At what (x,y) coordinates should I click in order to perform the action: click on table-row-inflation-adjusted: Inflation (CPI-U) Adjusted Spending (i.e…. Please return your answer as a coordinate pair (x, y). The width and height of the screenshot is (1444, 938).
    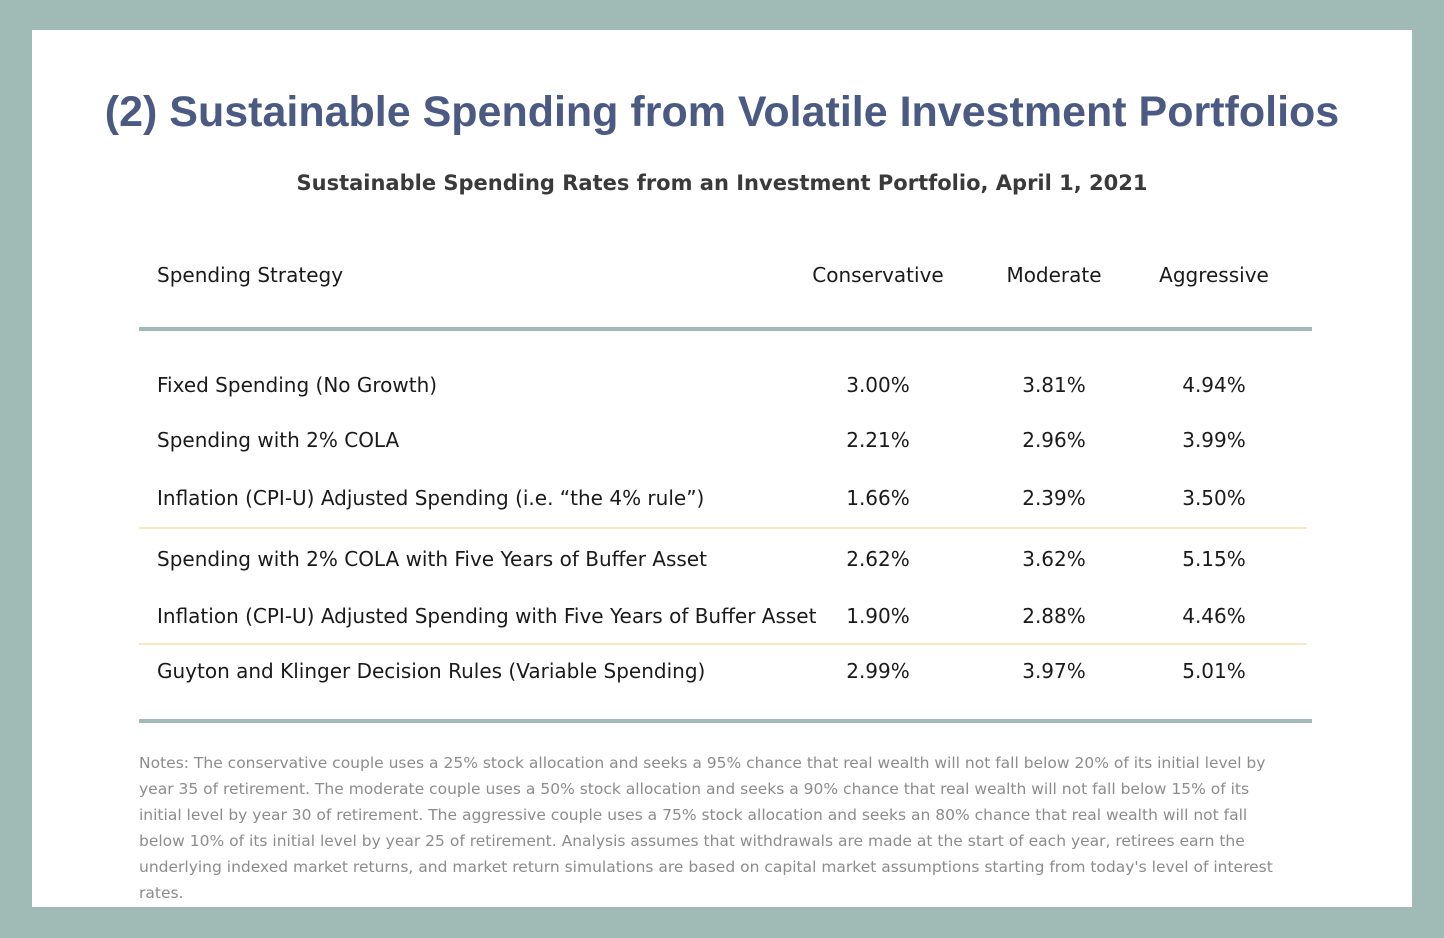
    Looking at the image, I should click on (725, 498).